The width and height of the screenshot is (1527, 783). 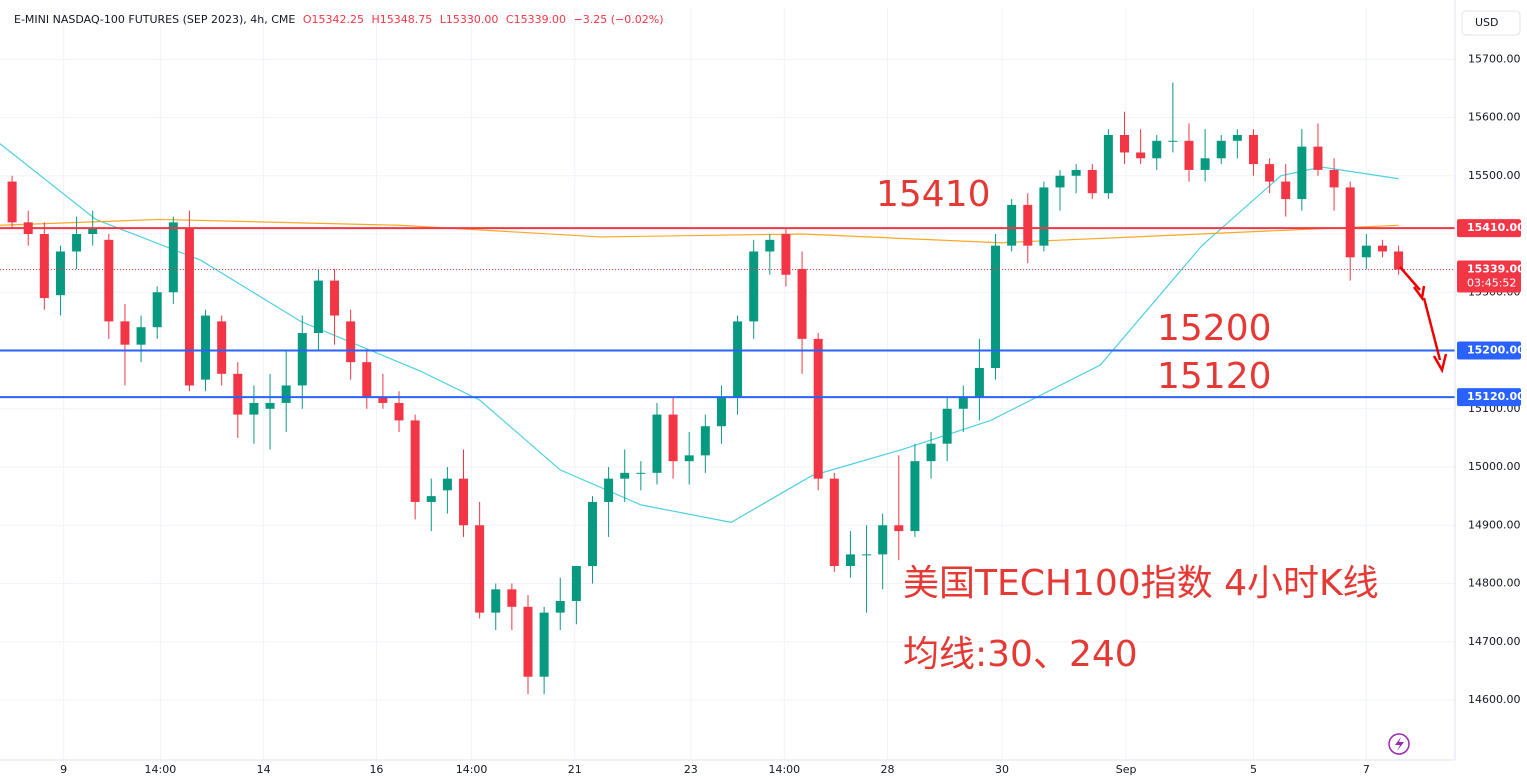 What do you see at coordinates (618, 19) in the screenshot?
I see `change: −3.25 (−0.02%)` at bounding box center [618, 19].